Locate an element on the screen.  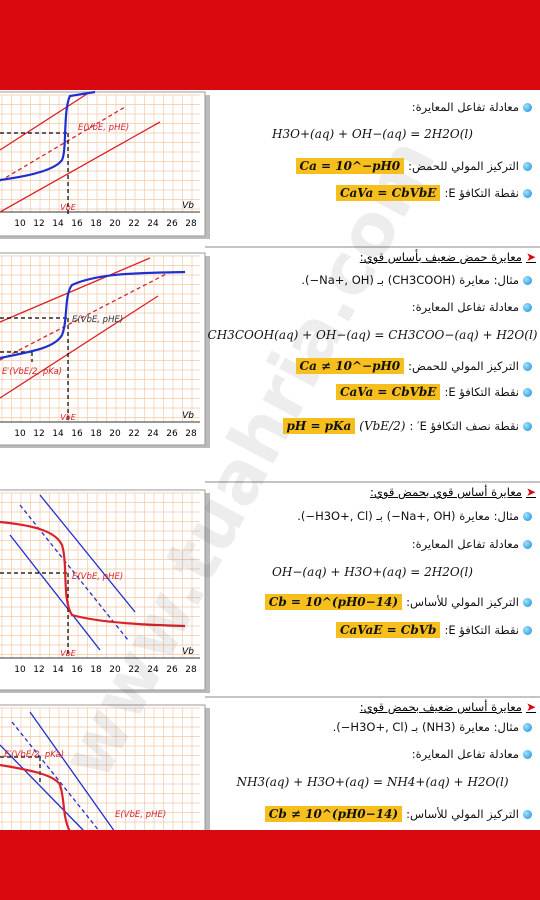
text-line: التركيز المولي للأساس: Cb ≠ 10^(pH0−14) is located at coordinates (398, 814).